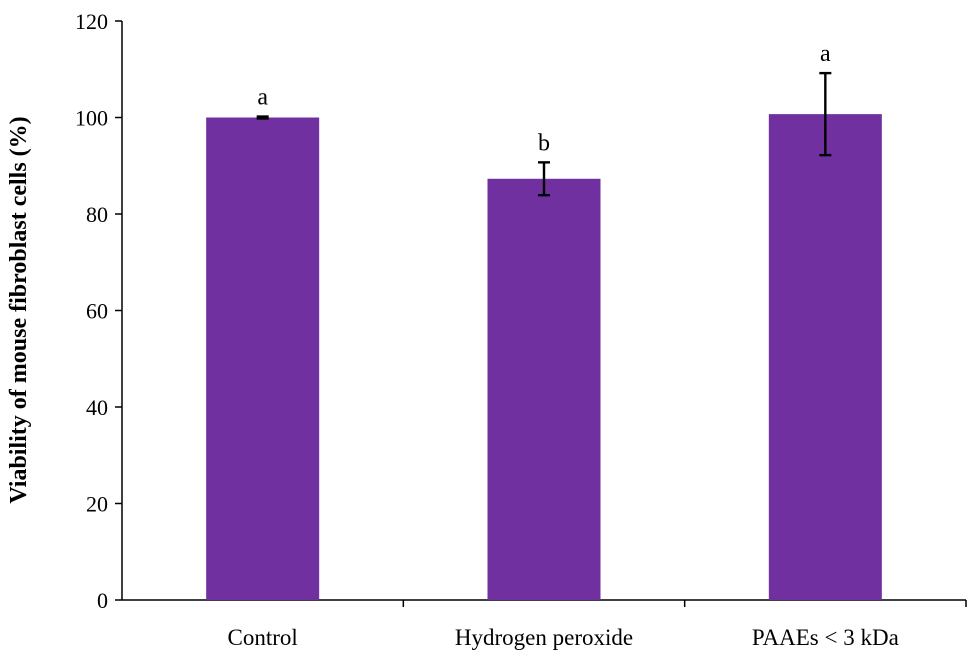 Image resolution: width=974 pixels, height=661 pixels. What do you see at coordinates (19, 309) in the screenshot?
I see `y-axis-title: Viability of mouse fibroblast cells (%)` at bounding box center [19, 309].